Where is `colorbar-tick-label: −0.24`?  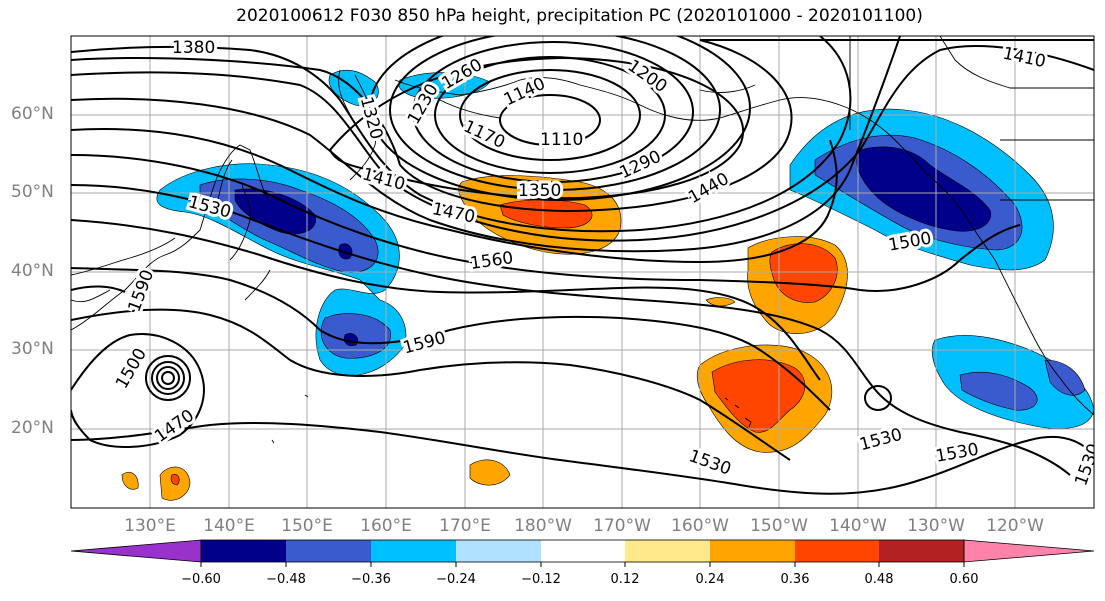 colorbar-tick-label: −0.24 is located at coordinates (456, 579).